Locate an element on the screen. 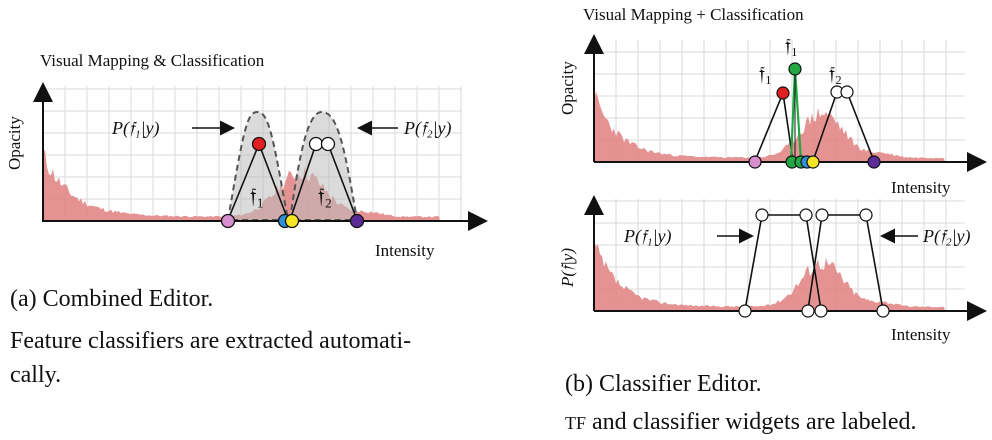 This screenshot has width=992, height=440. caption-b: (b) Classifier Editor. is located at coordinates (663, 384).